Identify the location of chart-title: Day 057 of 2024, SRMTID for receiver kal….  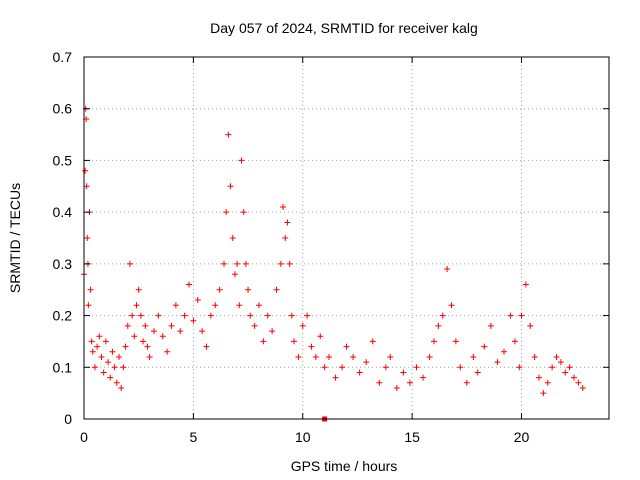
(344, 28).